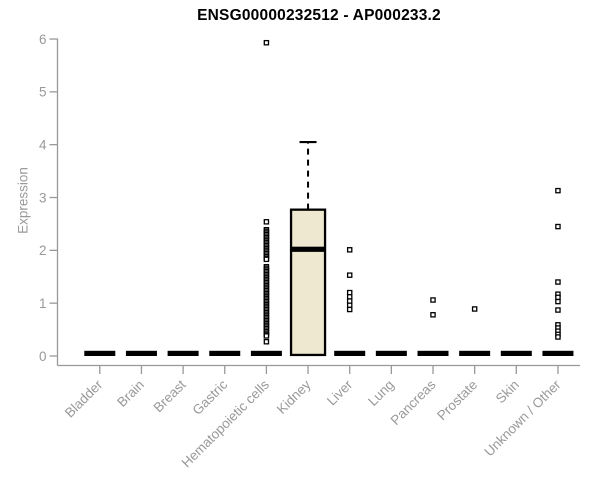 Image resolution: width=600 pixels, height=500 pixels. What do you see at coordinates (210, 397) in the screenshot?
I see `x-axis-label: Gastric` at bounding box center [210, 397].